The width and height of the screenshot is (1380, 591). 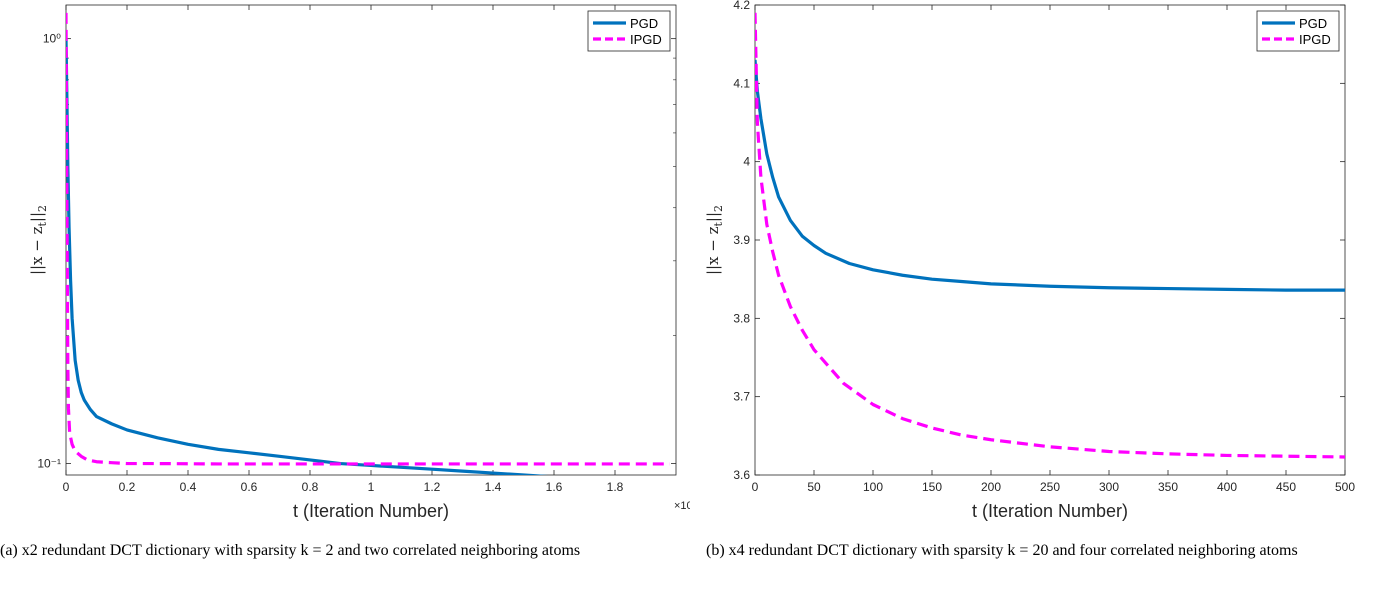 I want to click on y-tick-label: 10⁻¹, so click(x=49, y=464).